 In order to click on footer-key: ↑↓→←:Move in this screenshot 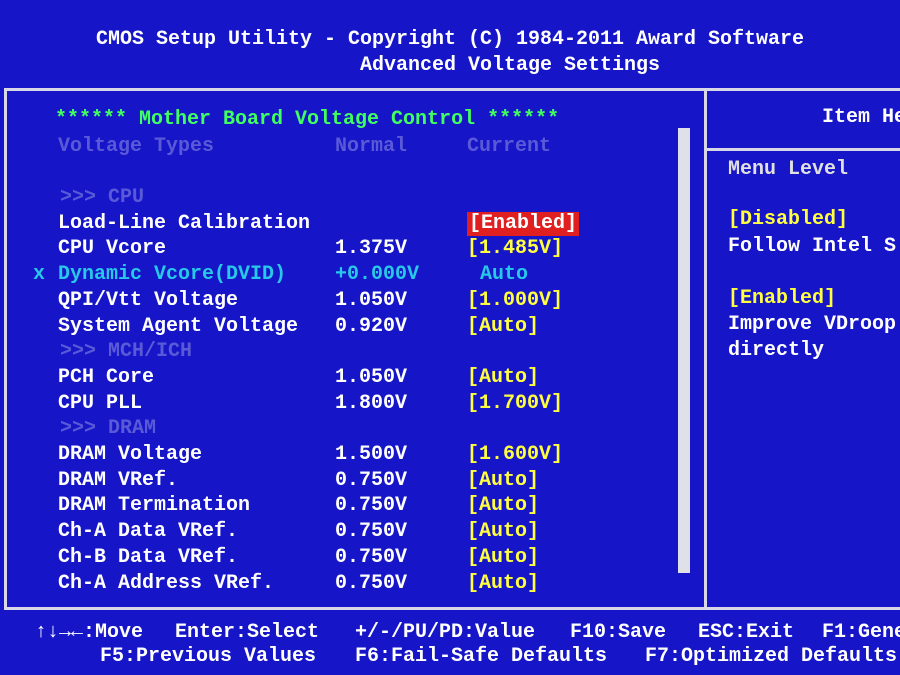, I will do `click(89, 632)`.